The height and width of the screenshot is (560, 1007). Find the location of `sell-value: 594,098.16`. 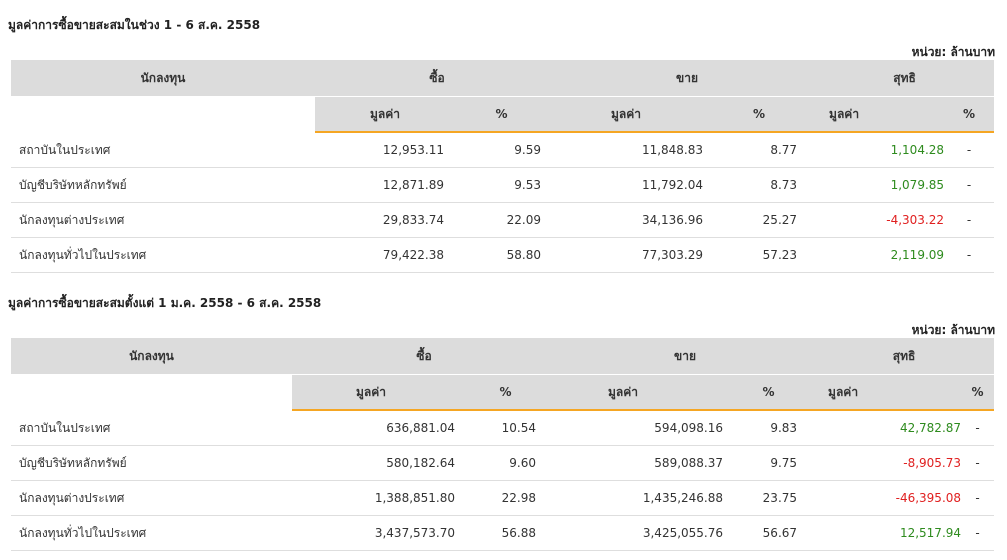

sell-value: 594,098.16 is located at coordinates (640, 428).